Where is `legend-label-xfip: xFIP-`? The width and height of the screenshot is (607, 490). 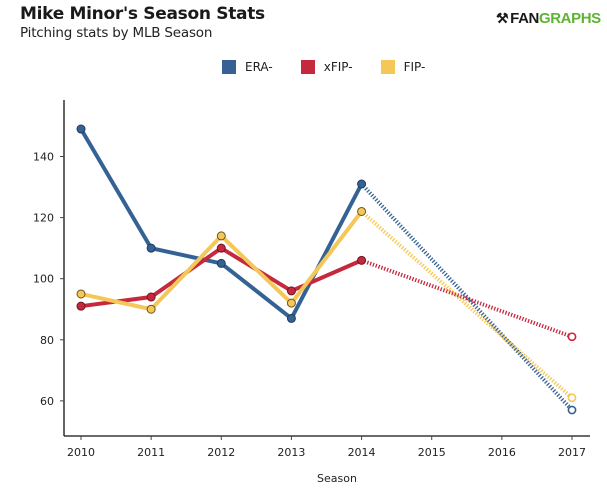
legend-label-xfip: xFIP- is located at coordinates (338, 67).